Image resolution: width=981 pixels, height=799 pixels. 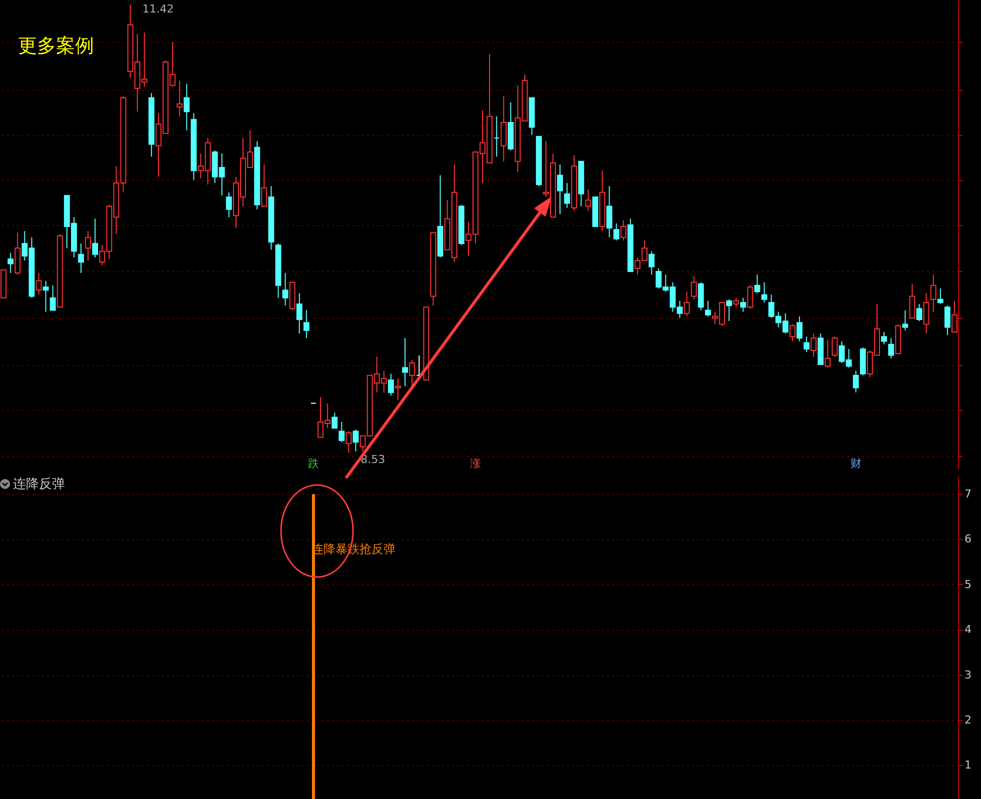 What do you see at coordinates (39, 484) in the screenshot?
I see `chart-title: 连降反弹` at bounding box center [39, 484].